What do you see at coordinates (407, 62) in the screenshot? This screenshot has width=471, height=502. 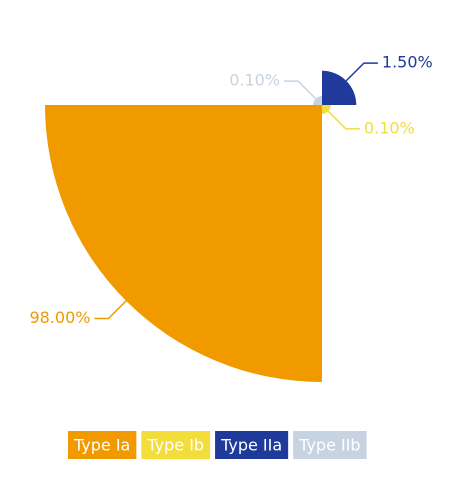 I see `data-label: 1.50%` at bounding box center [407, 62].